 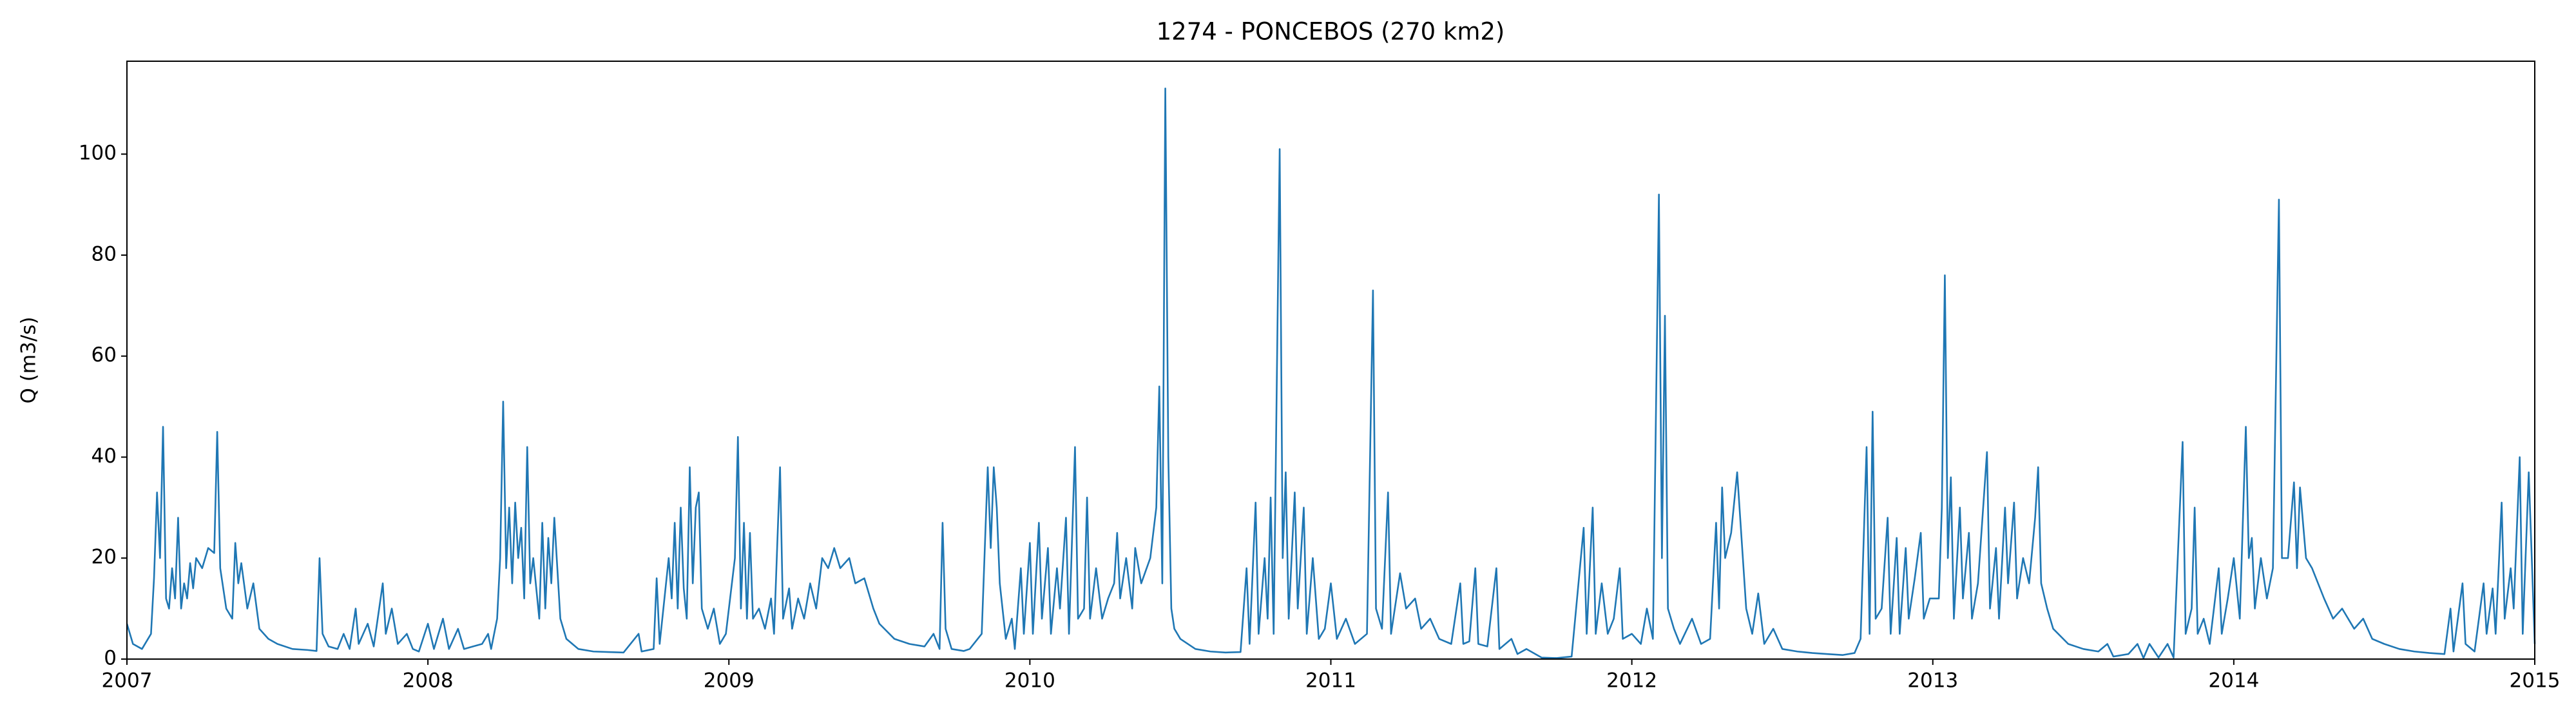 What do you see at coordinates (1330, 681) in the screenshot?
I see `x-tick-label: 2011` at bounding box center [1330, 681].